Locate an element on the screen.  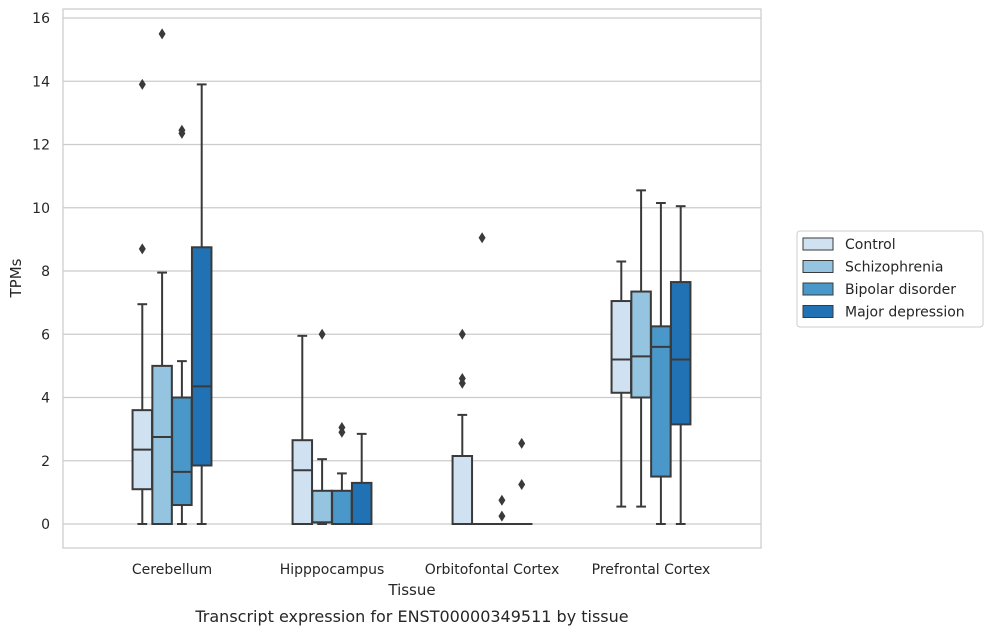
y-axis-title: TPMs is located at coordinates (16, 278).